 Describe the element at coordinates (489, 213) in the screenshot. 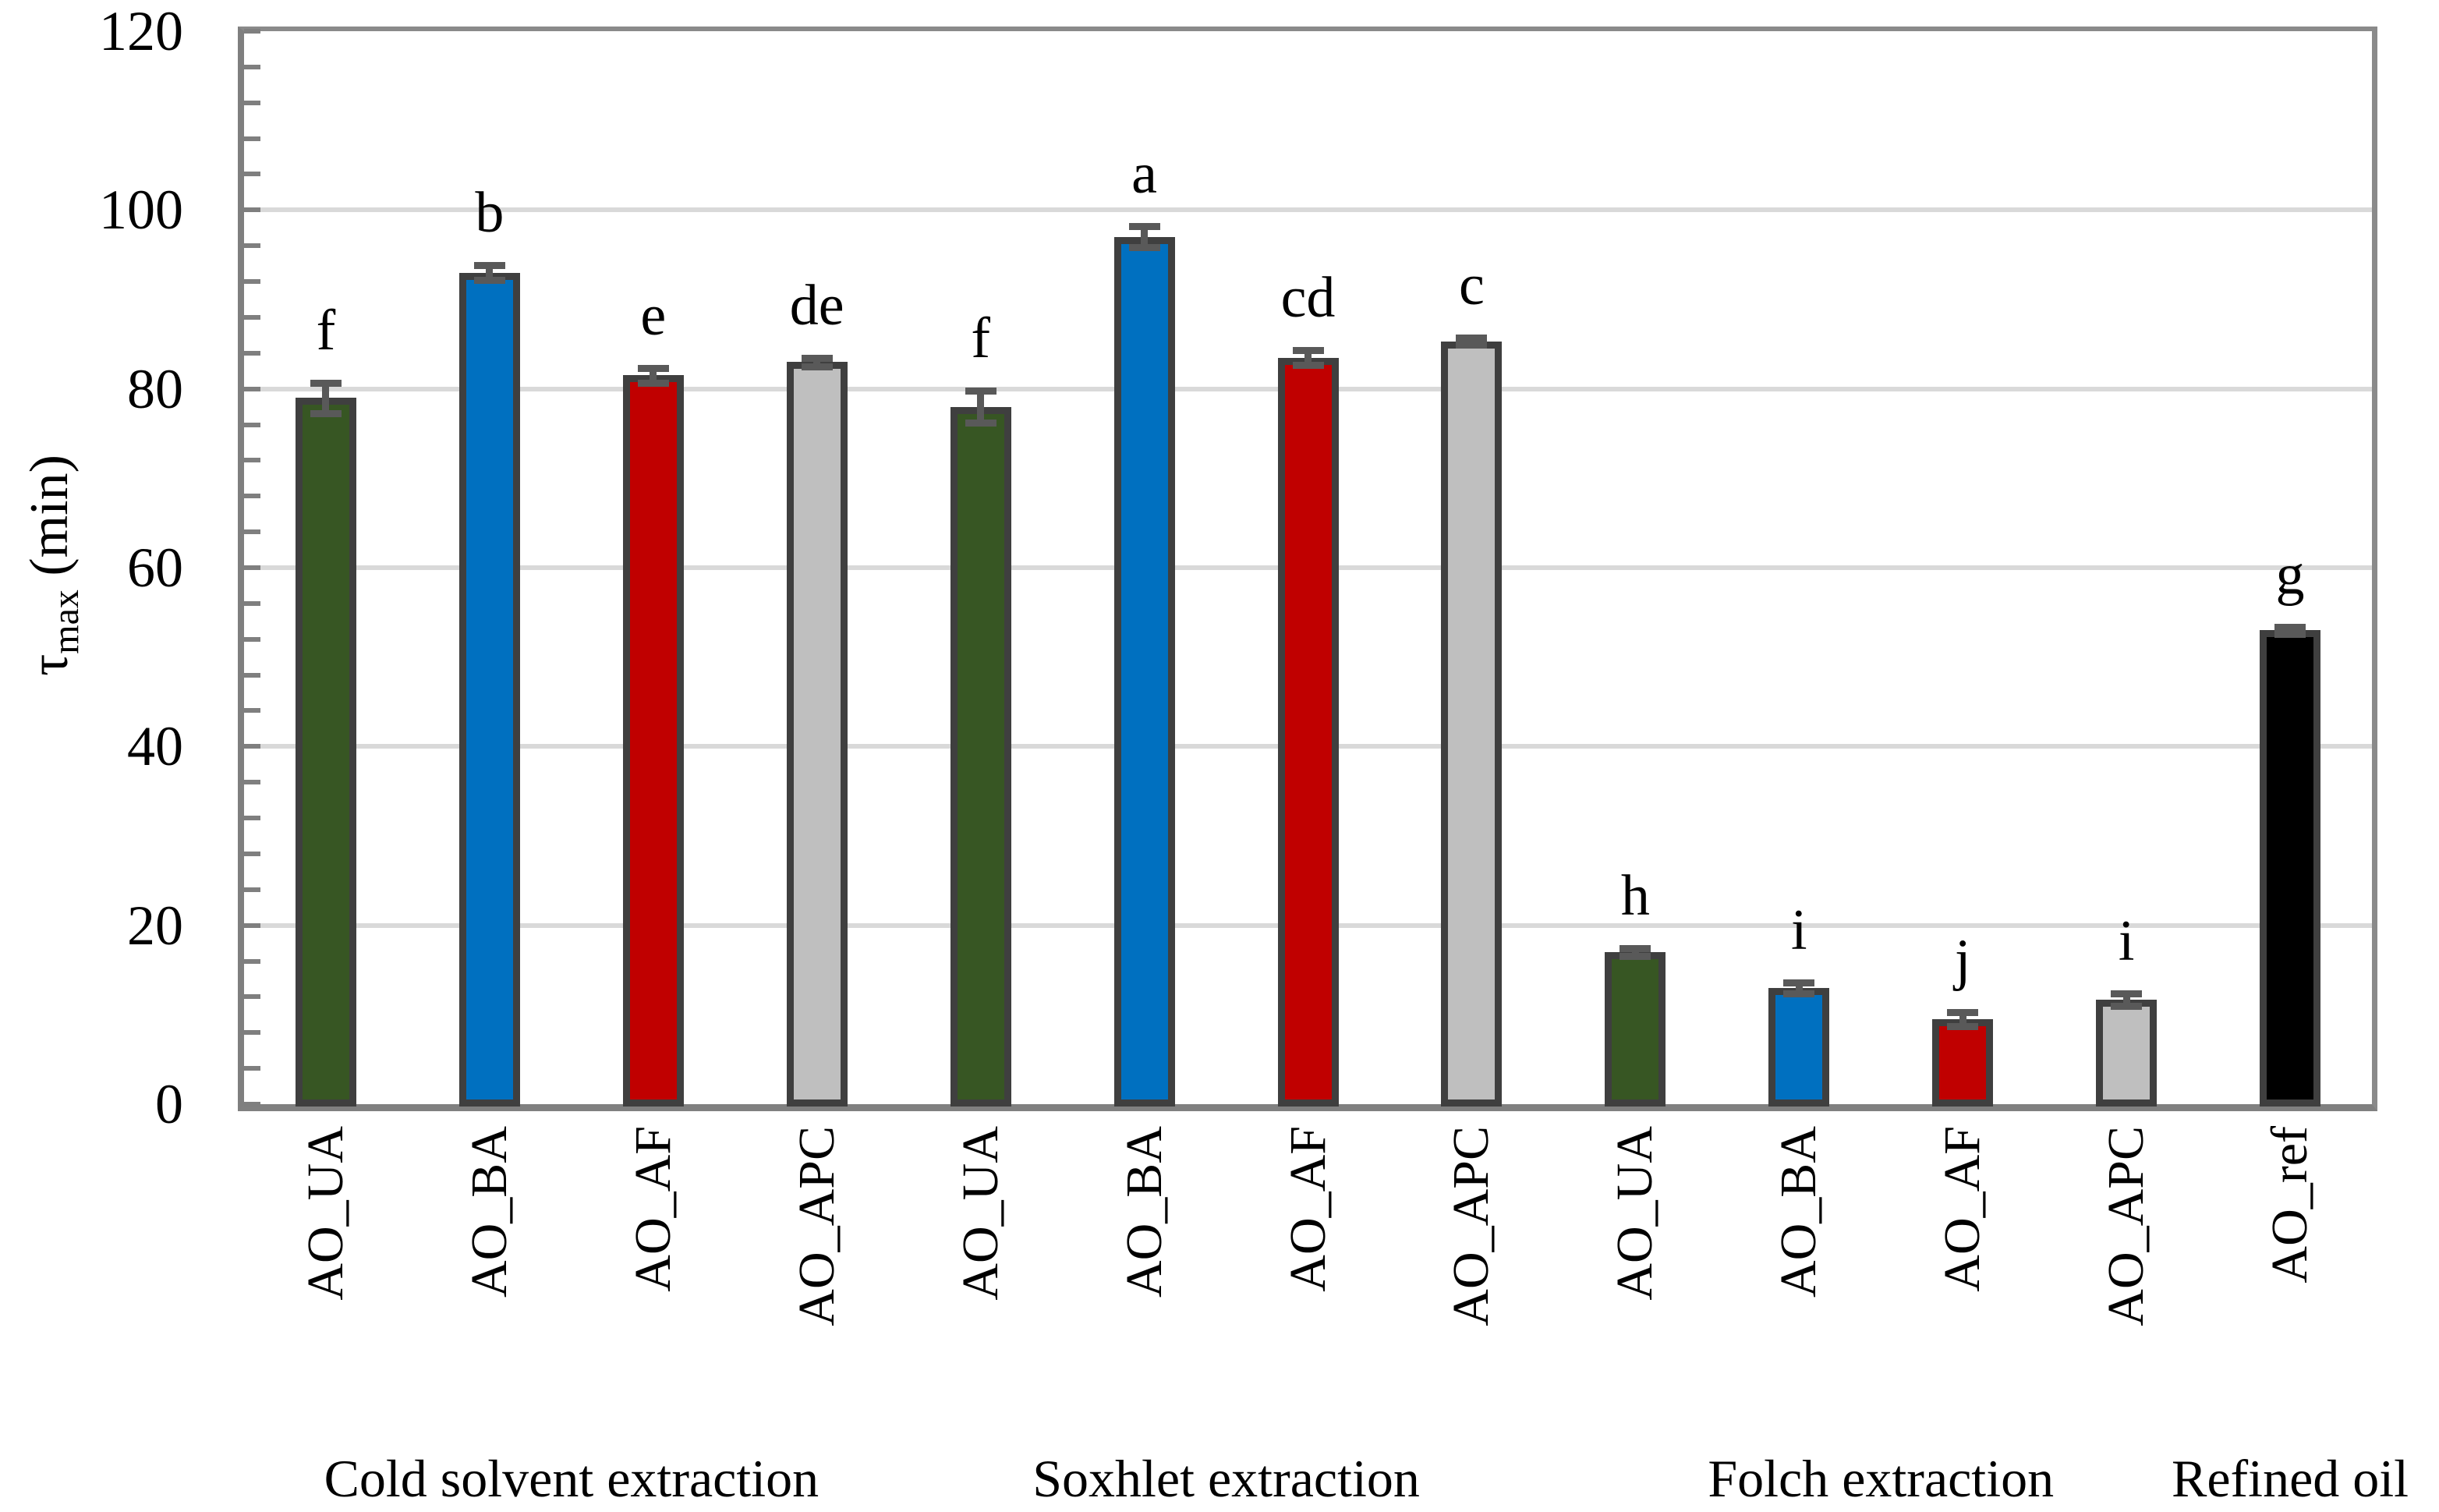

I see `significance-letter: b` at that location.